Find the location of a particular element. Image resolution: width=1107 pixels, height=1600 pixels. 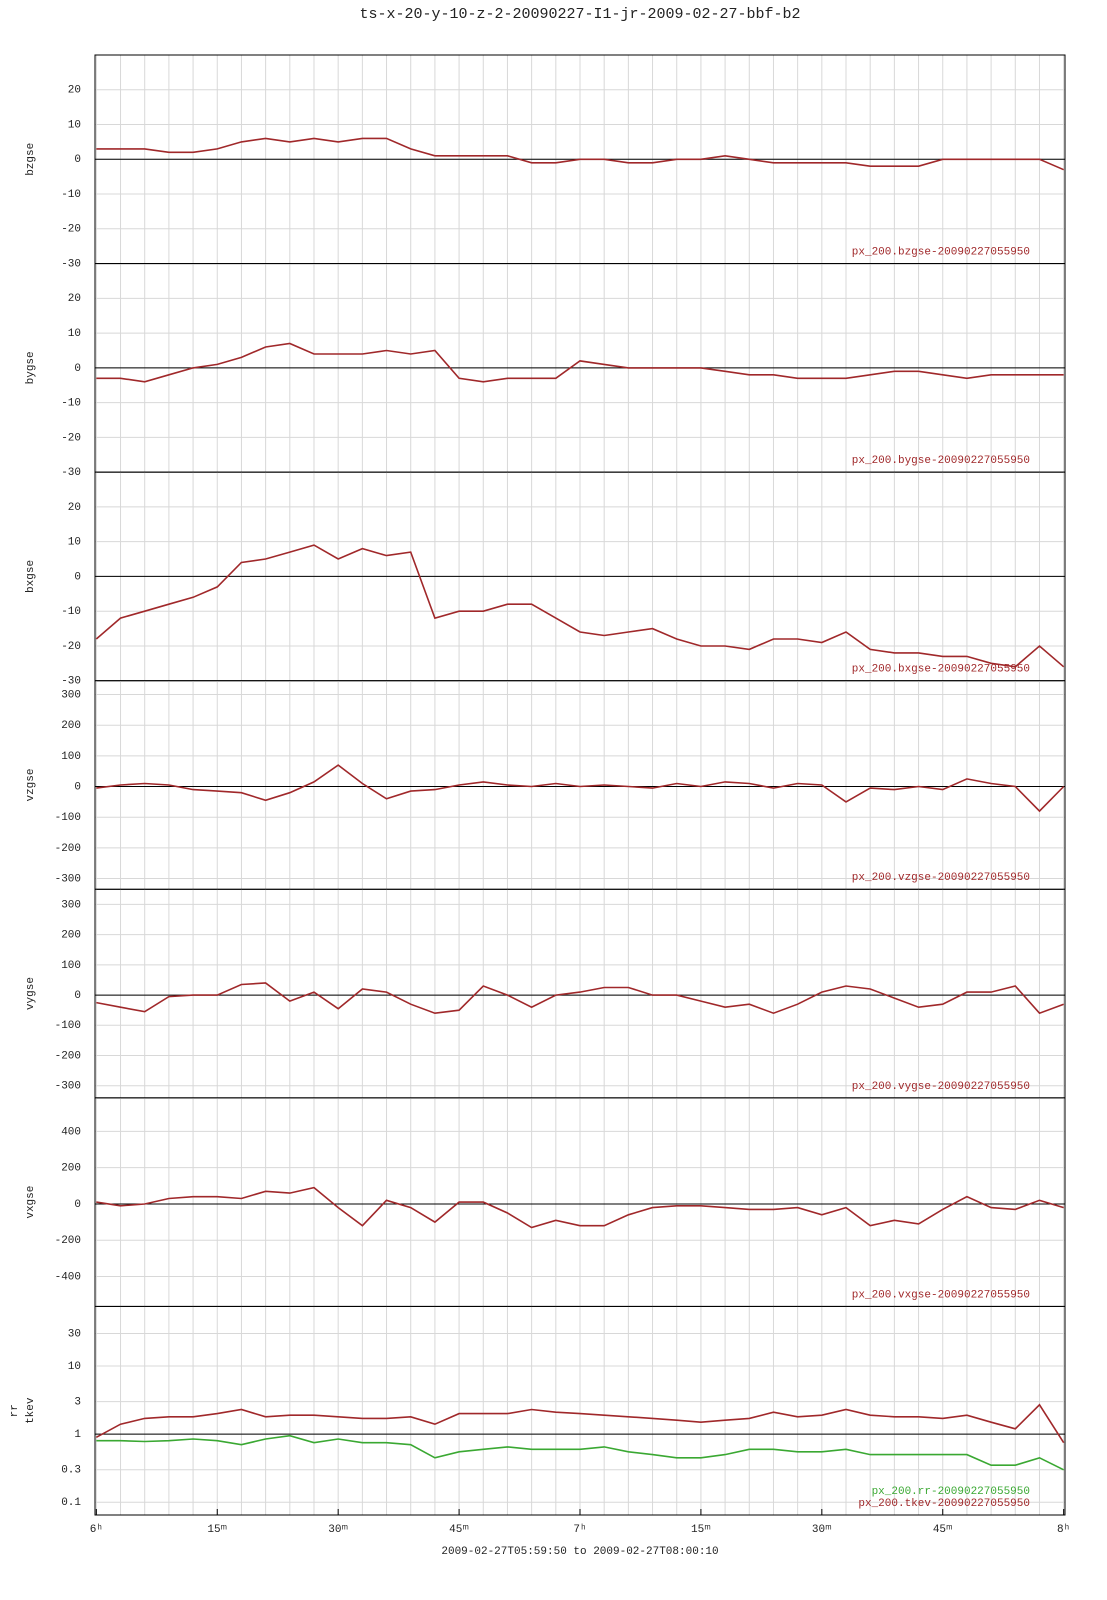

series-label: px_200.bygse-20090227055950 is located at coordinates (941, 461).